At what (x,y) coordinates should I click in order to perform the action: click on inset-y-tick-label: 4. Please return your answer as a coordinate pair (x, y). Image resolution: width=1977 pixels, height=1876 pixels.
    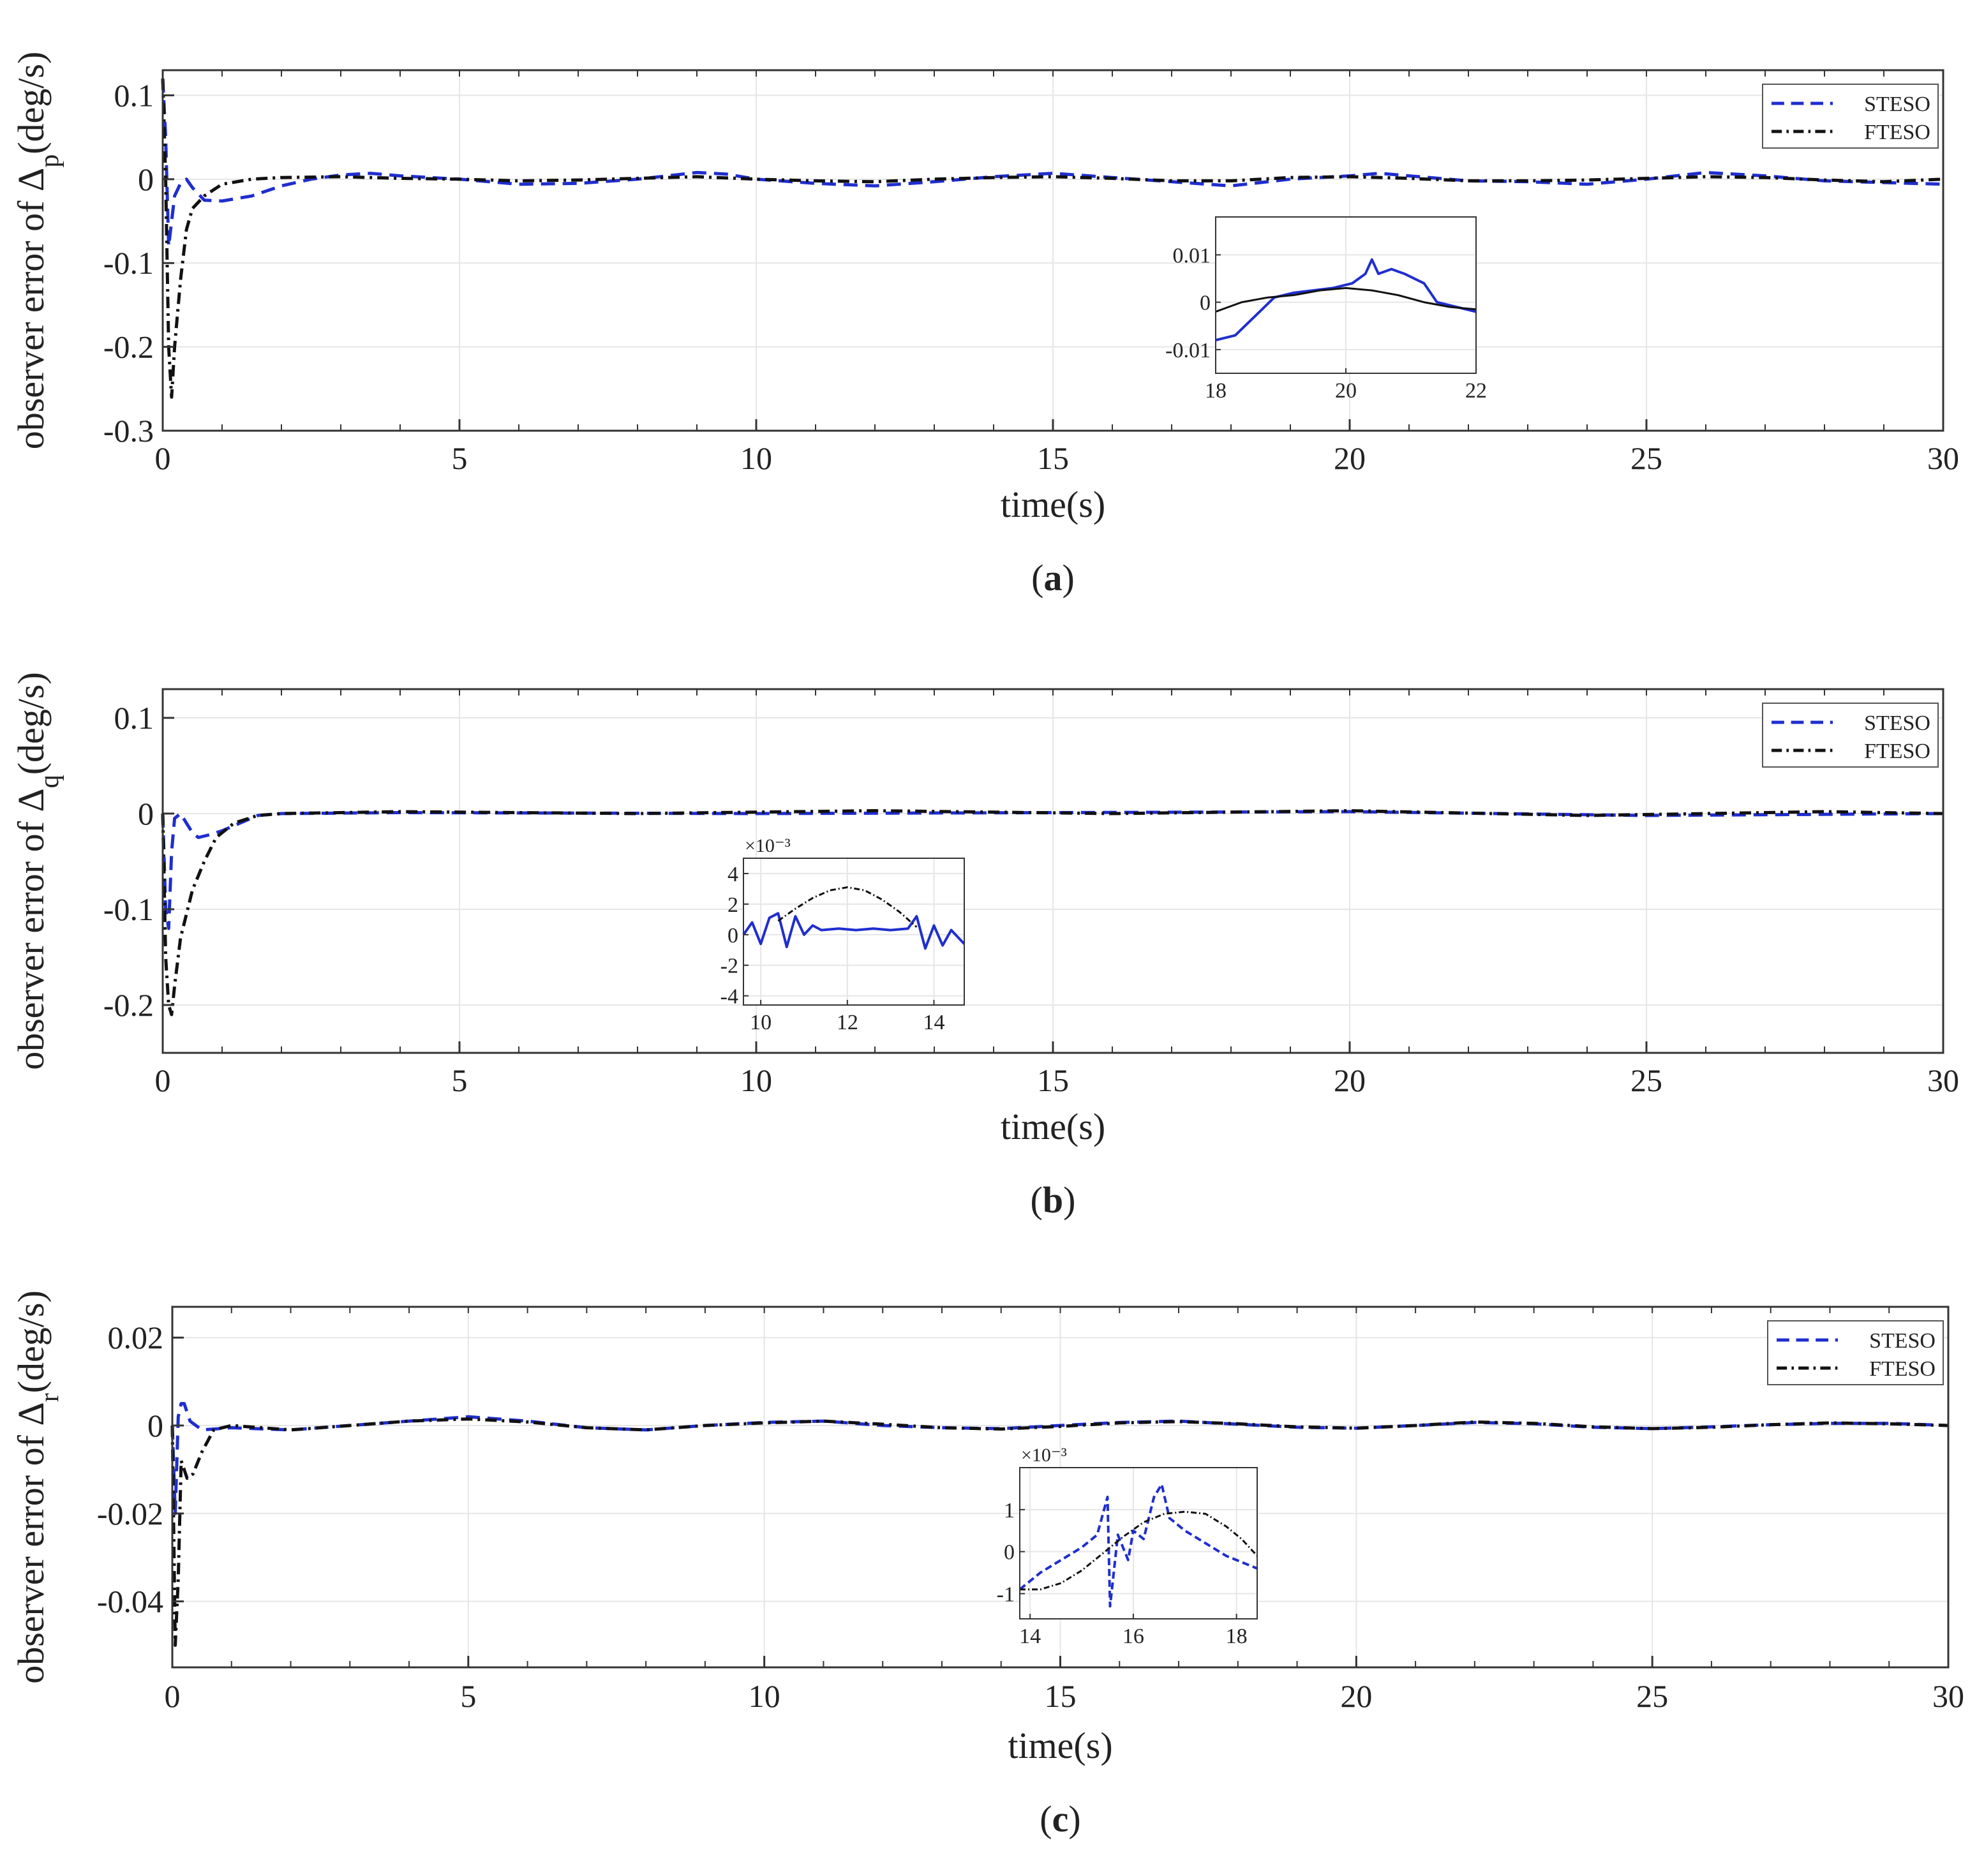
    Looking at the image, I should click on (732, 874).